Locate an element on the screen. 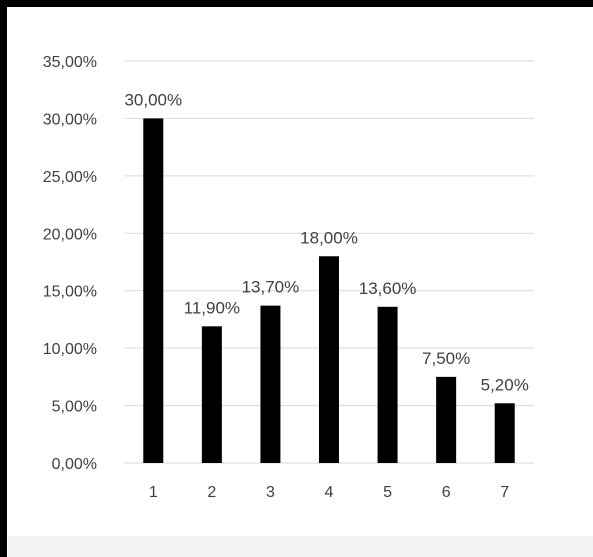 The height and width of the screenshot is (557, 593). y-tick-label: 5,00% is located at coordinates (74, 407).